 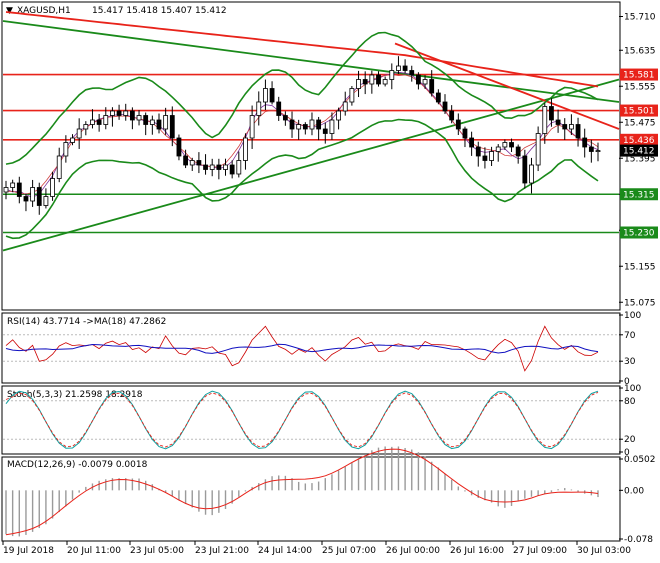 I want to click on xtick-label: 26 Jul 16:00, so click(x=477, y=551).